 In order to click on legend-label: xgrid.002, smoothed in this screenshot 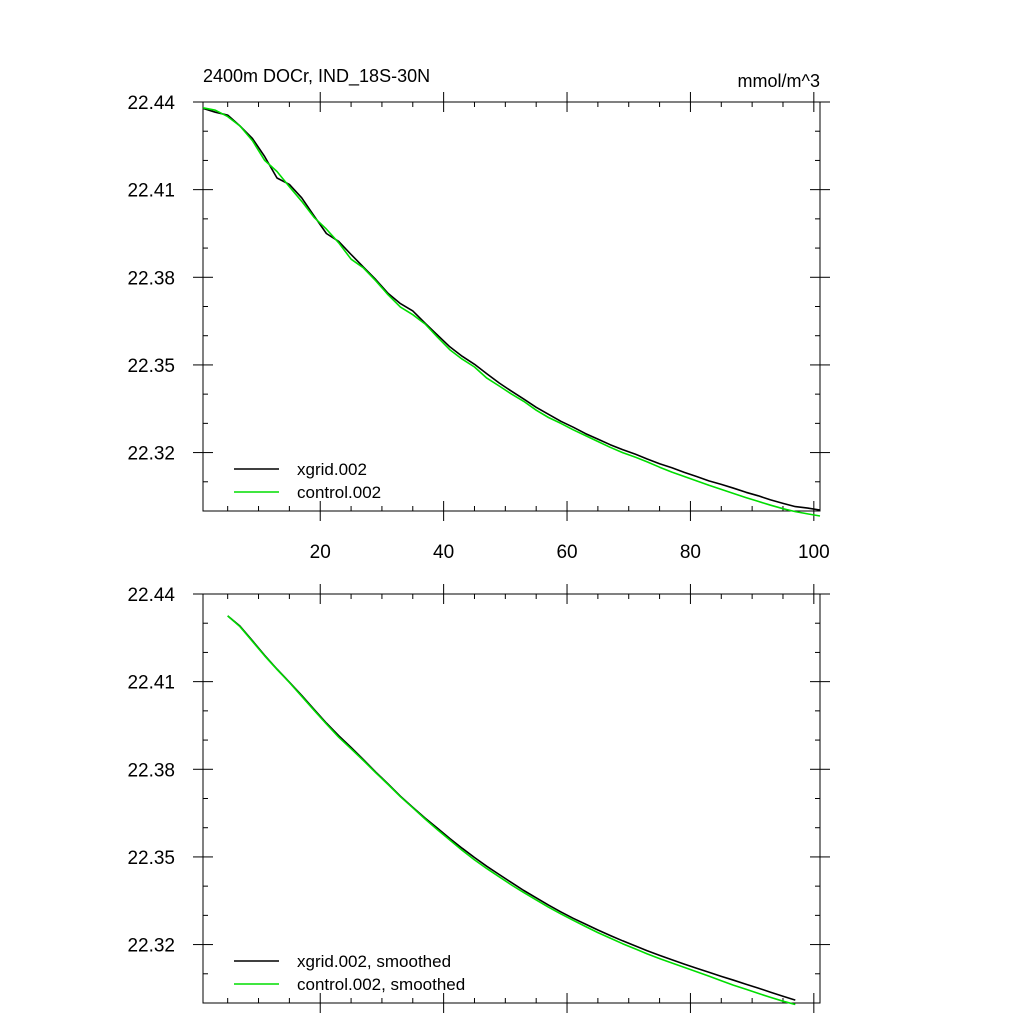, I will do `click(374, 961)`.